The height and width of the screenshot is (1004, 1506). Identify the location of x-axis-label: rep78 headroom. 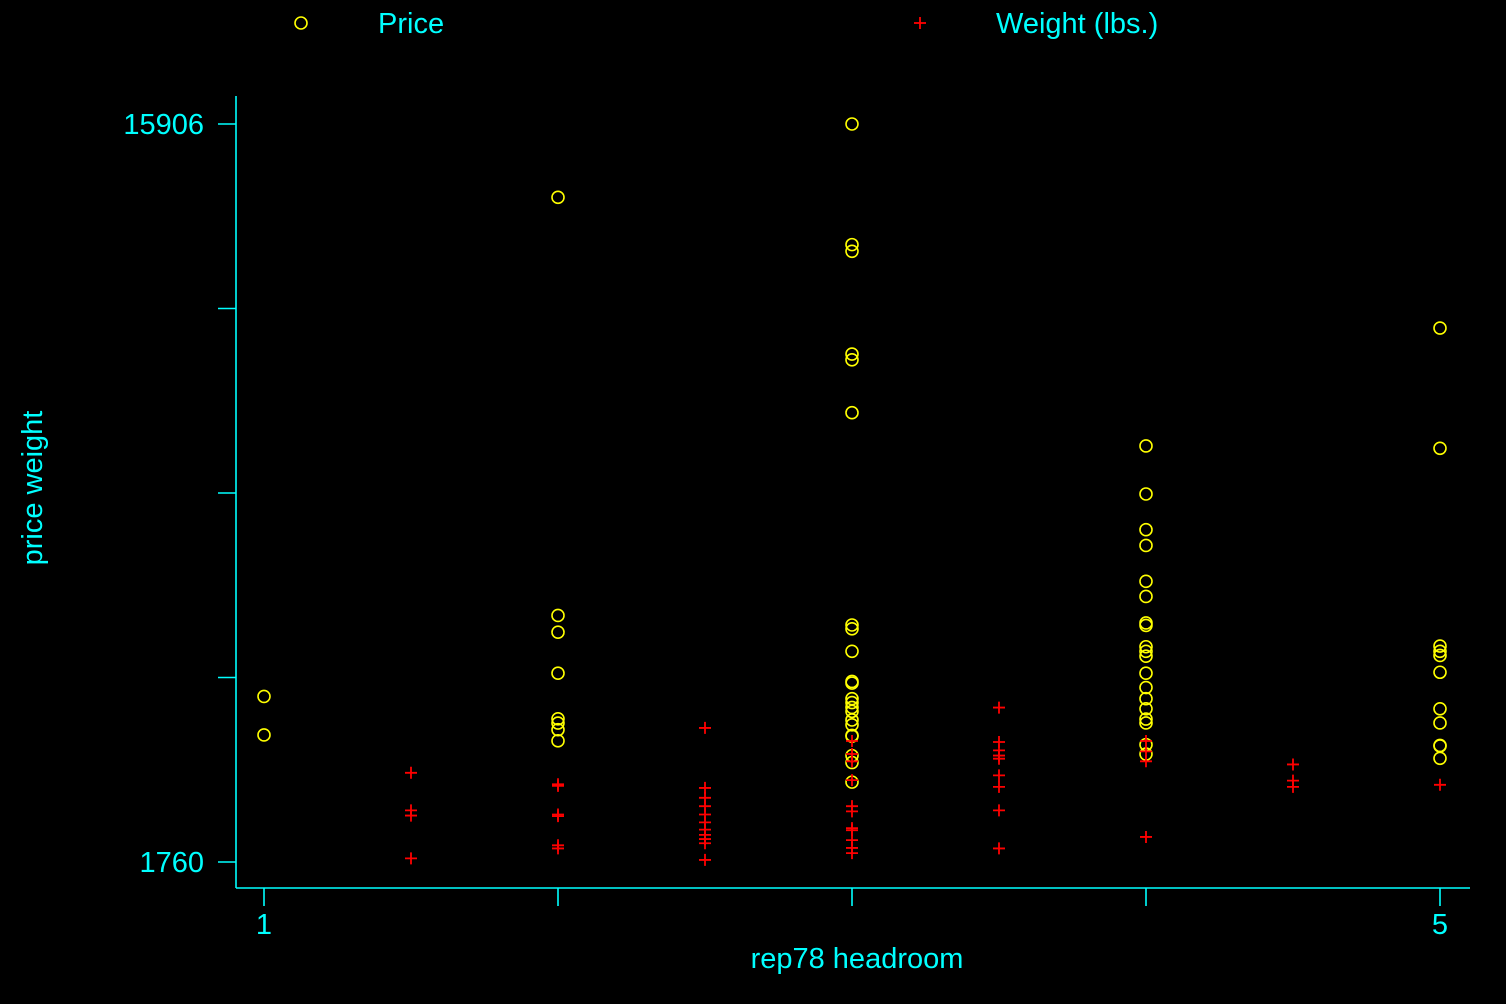
(857, 959).